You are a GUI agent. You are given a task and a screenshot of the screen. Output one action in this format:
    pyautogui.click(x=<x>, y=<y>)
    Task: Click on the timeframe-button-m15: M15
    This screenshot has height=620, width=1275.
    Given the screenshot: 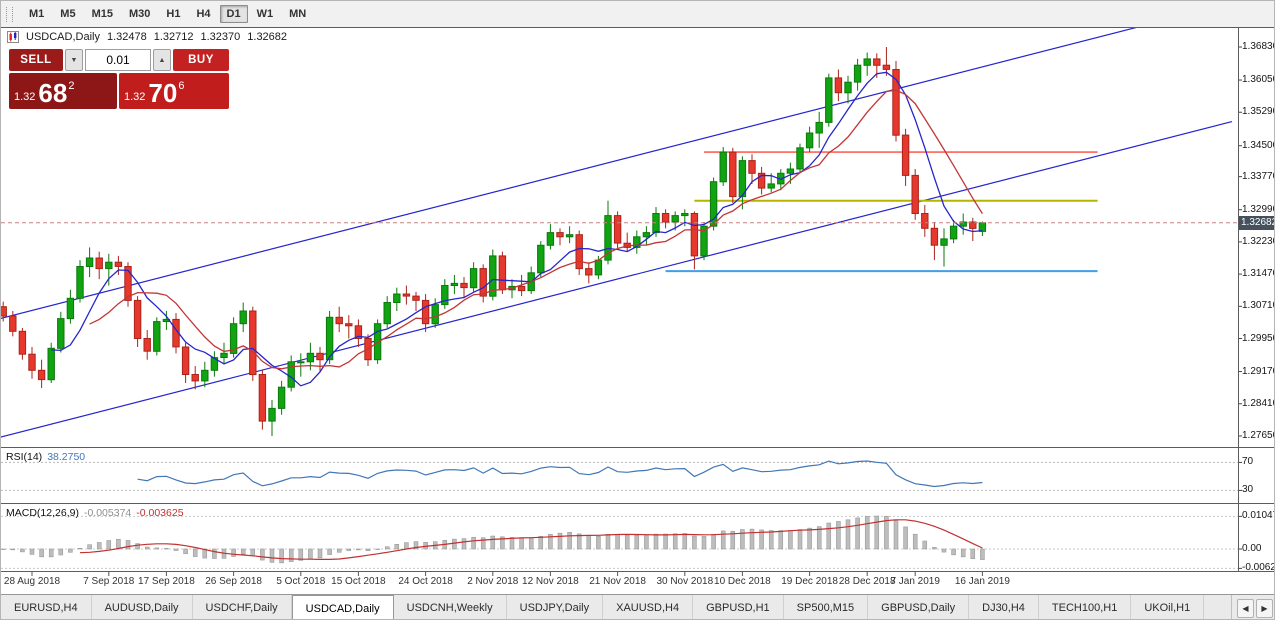 What is the action you would take?
    pyautogui.click(x=102, y=14)
    